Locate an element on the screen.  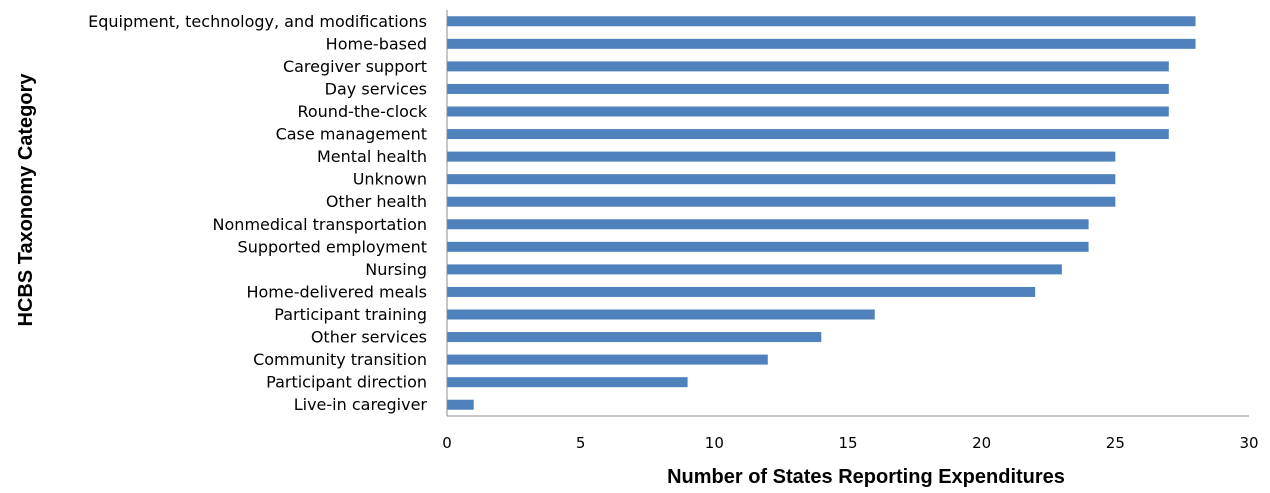
category-label: Day services is located at coordinates (376, 88).